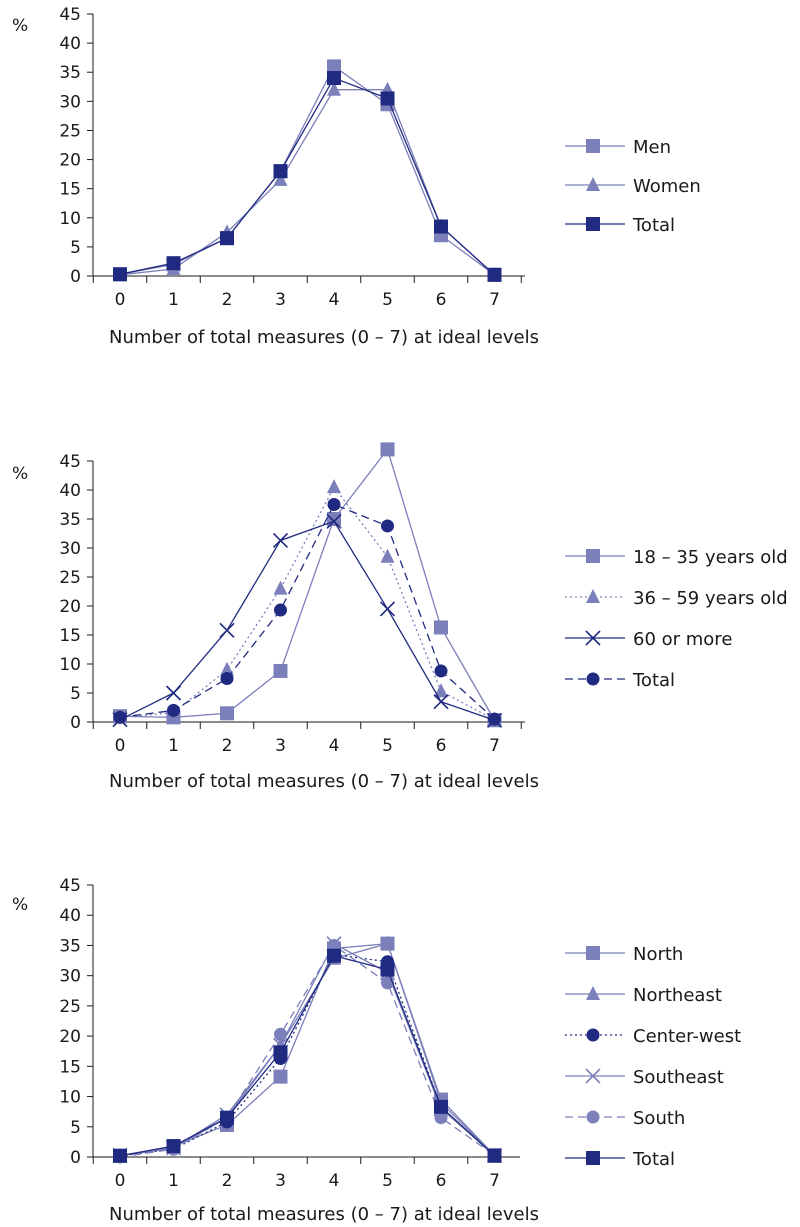 Image resolution: width=800 pixels, height=1227 pixels. I want to click on legend-item-northeast: Northeast, so click(643, 995).